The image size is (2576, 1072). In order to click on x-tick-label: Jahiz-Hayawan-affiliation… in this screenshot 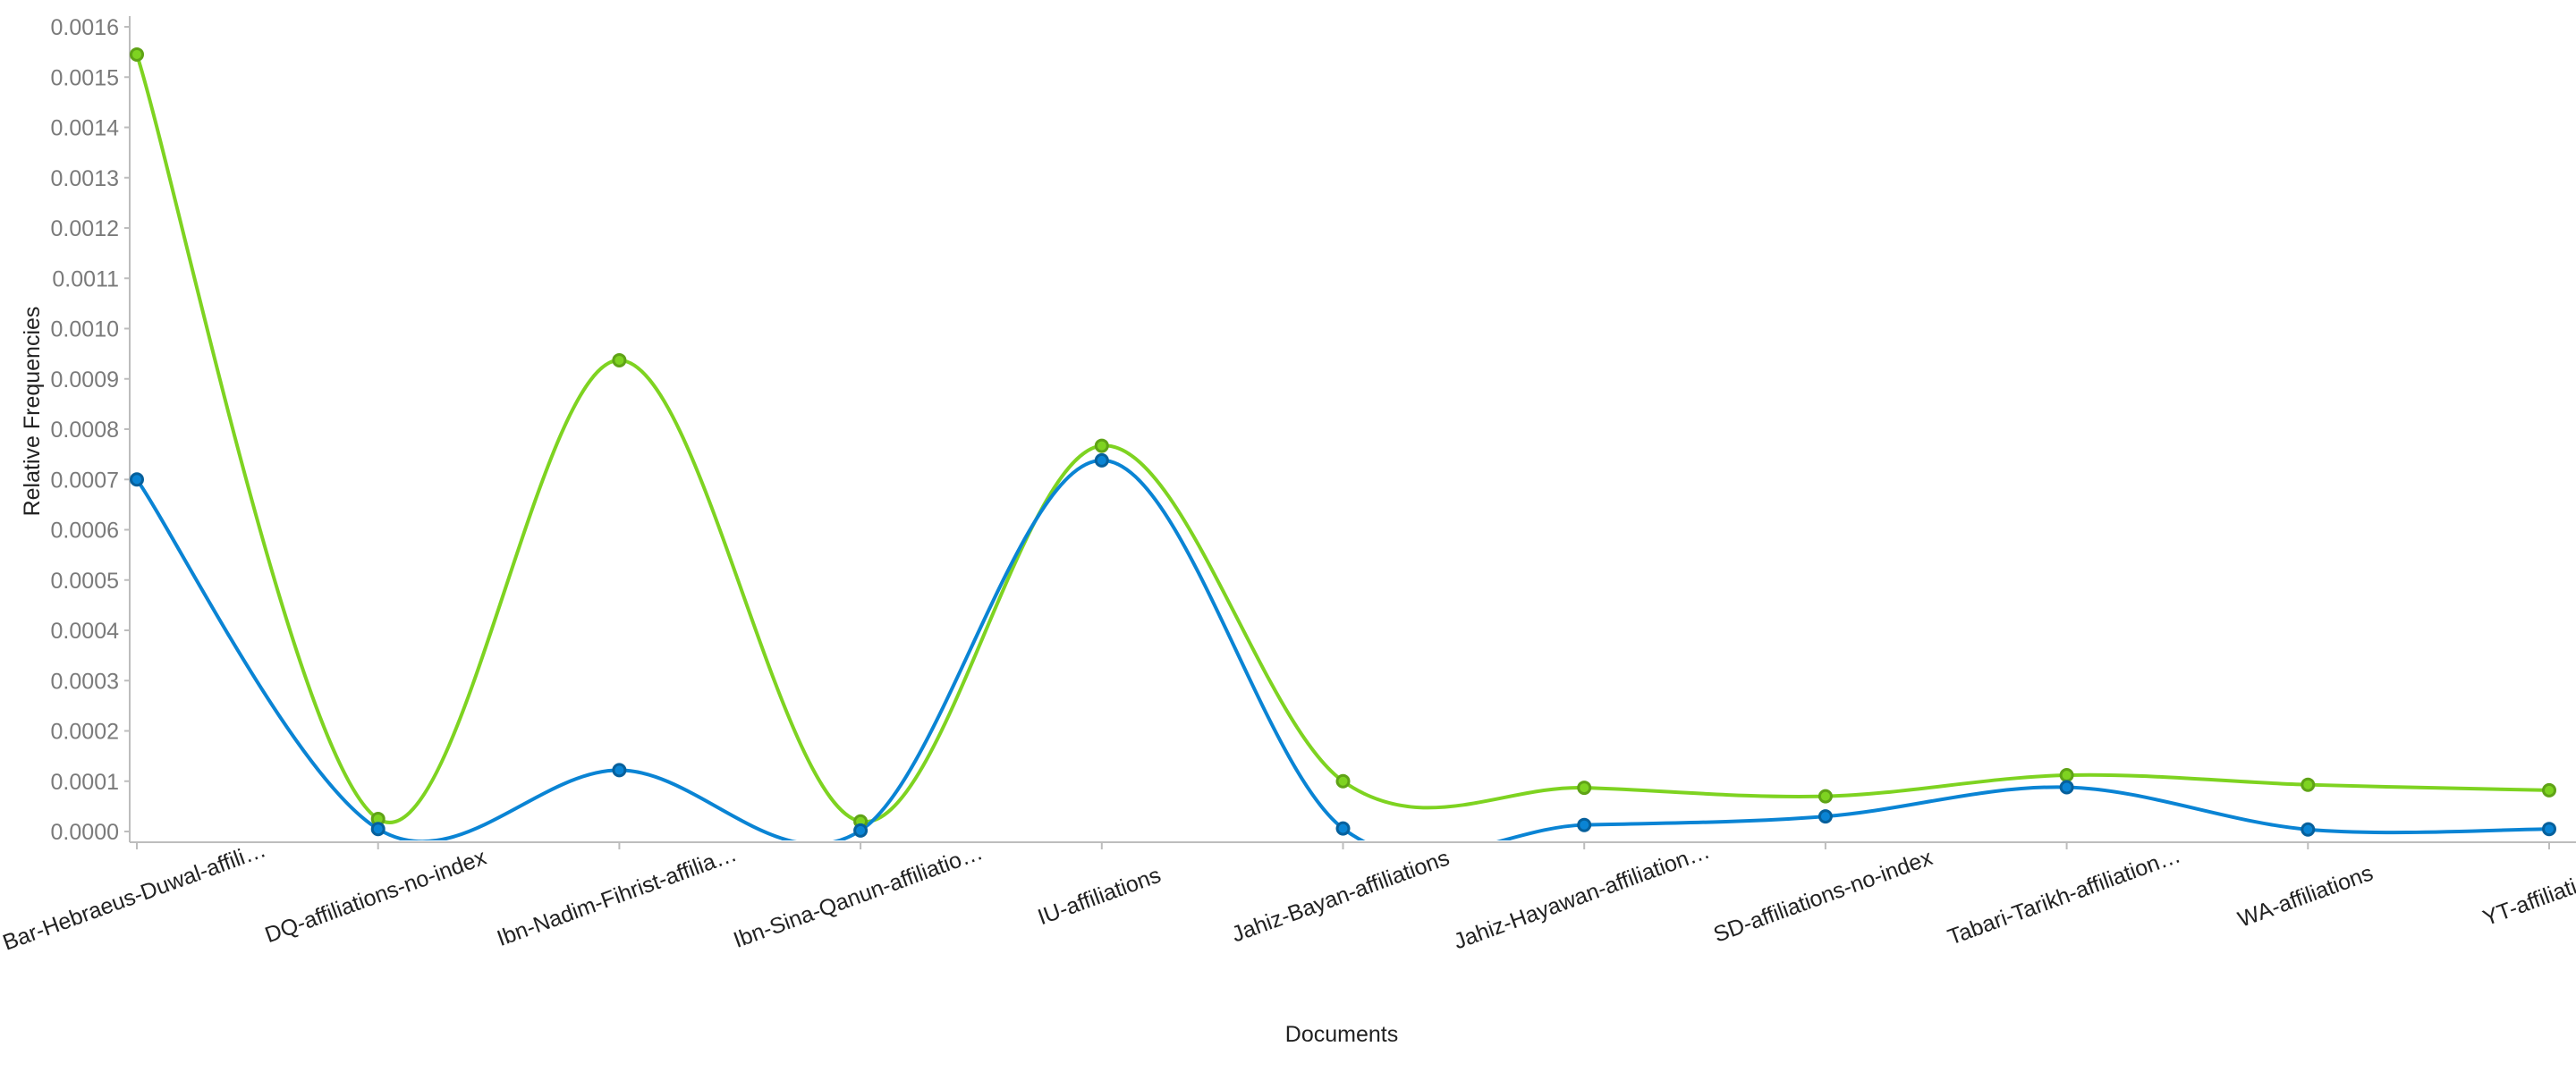, I will do `click(1582, 897)`.